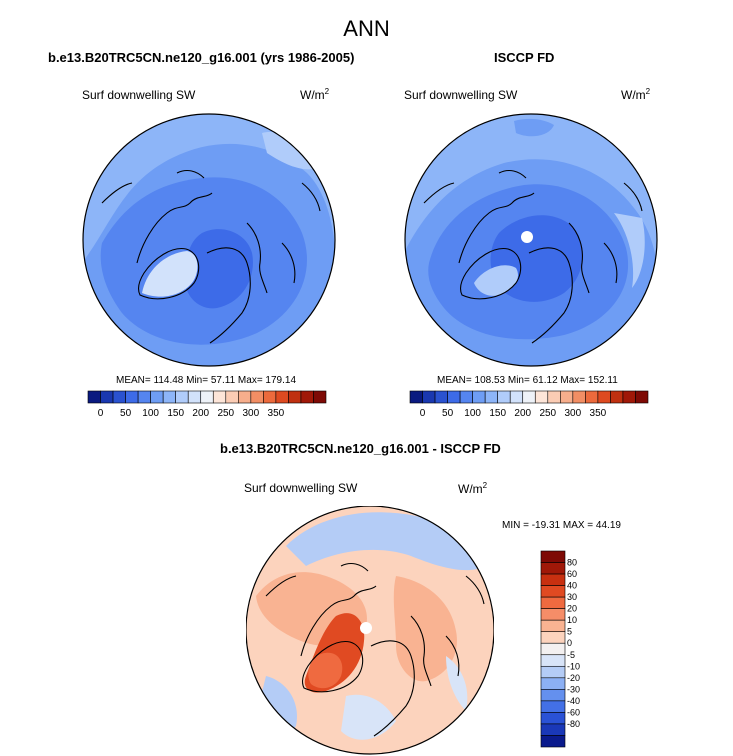 This screenshot has height=756, width=733. I want to click on panel1-coastlines, so click(211, 256).